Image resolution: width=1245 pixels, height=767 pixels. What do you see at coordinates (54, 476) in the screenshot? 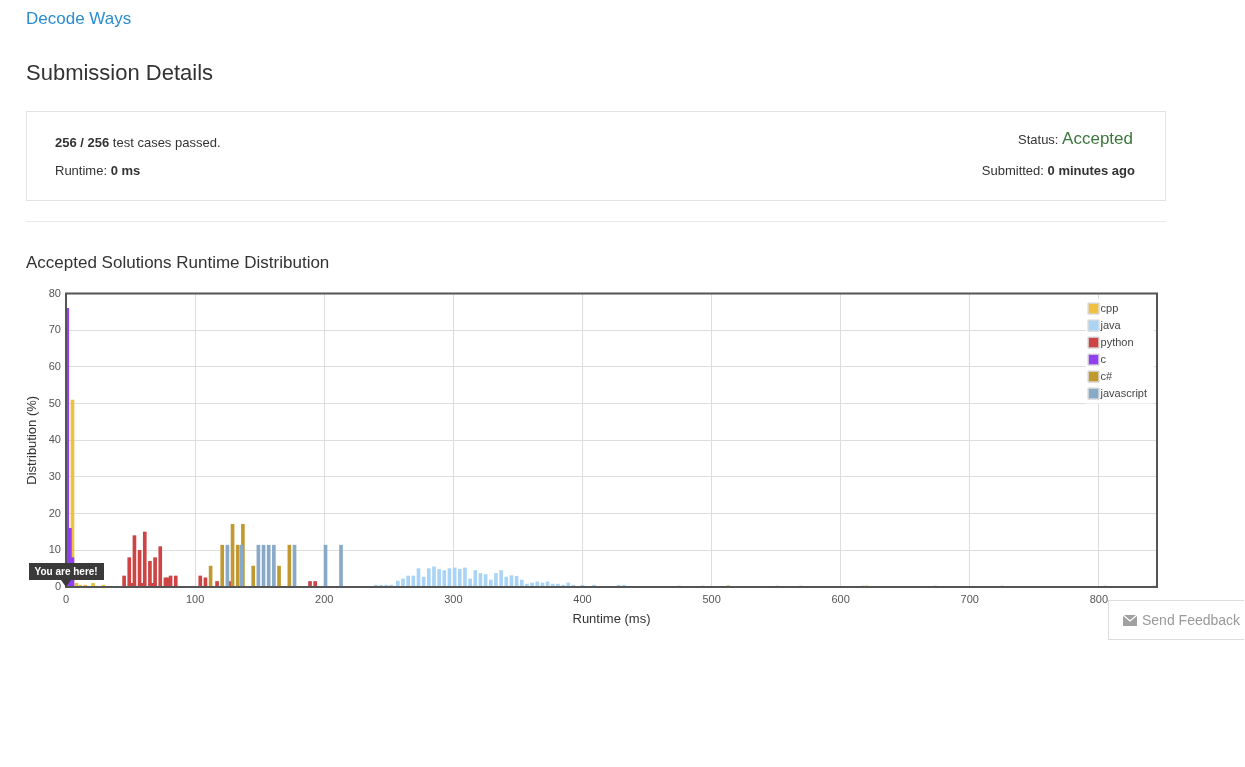
I see `y-tick-label: 30` at bounding box center [54, 476].